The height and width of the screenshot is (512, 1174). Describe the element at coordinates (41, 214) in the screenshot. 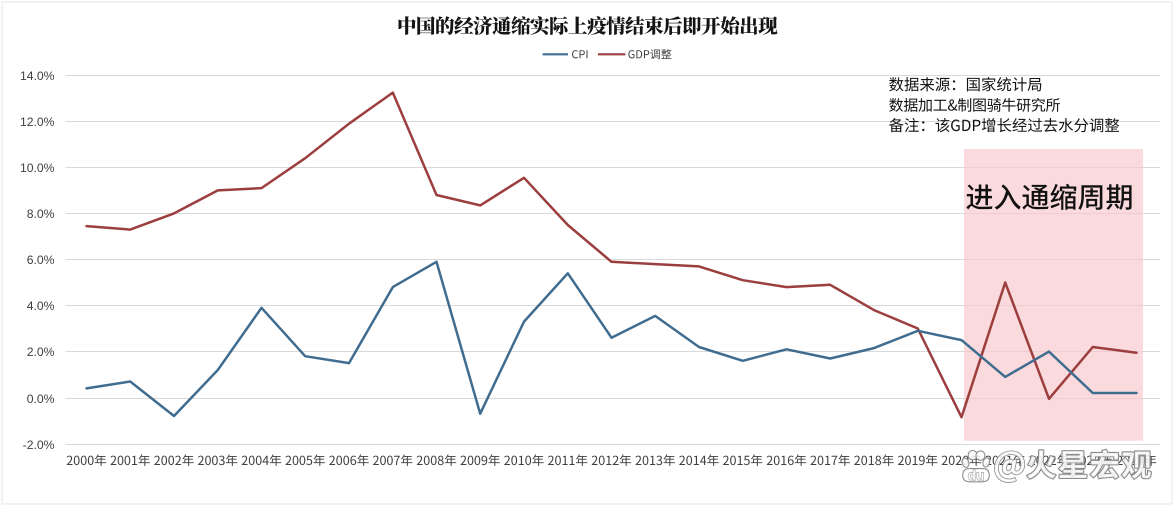

I see `svg-text: 8.0%` at that location.